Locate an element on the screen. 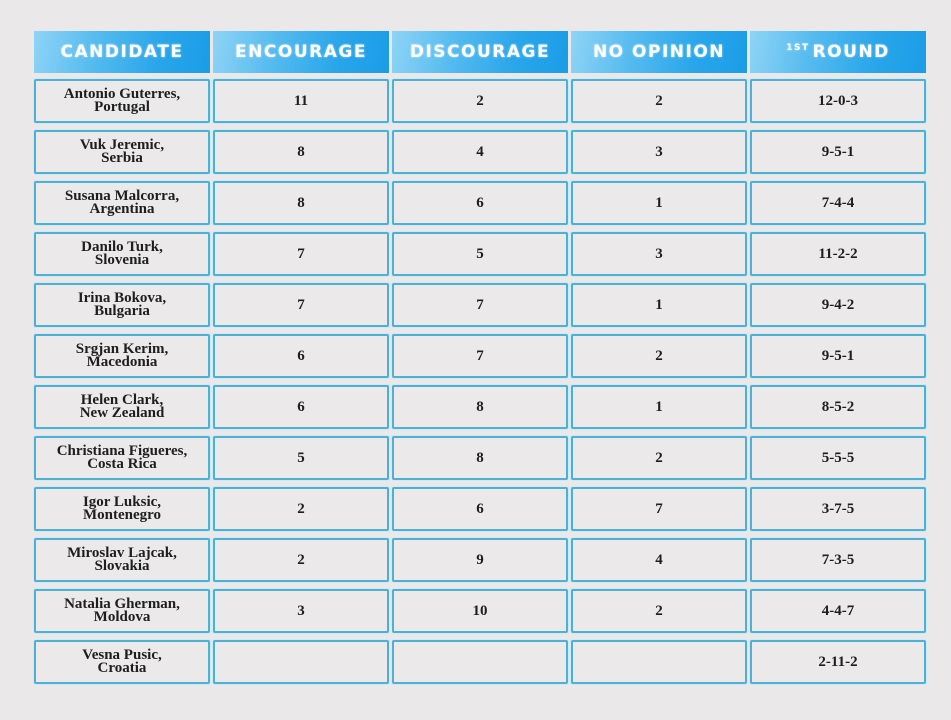 The width and height of the screenshot is (951, 720). candidate-name: Vuk Jeremic, is located at coordinates (122, 145).